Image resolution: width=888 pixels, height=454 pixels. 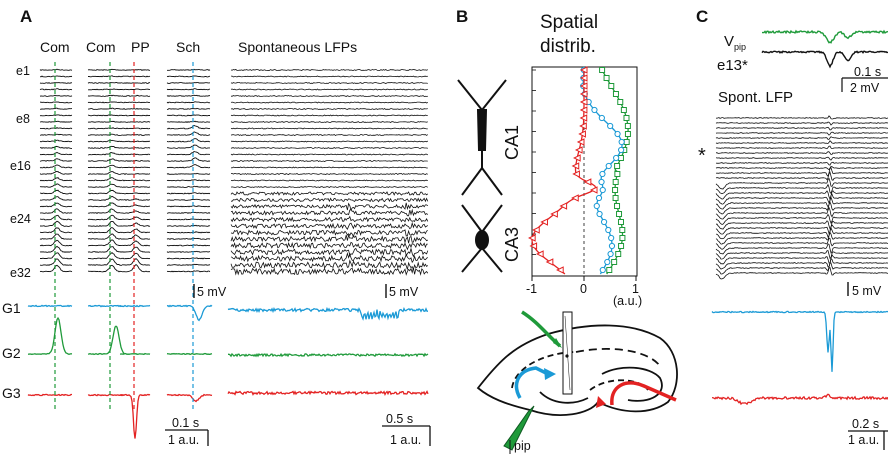 What do you see at coordinates (702, 156) in the screenshot?
I see `asterisk-marker: *` at bounding box center [702, 156].